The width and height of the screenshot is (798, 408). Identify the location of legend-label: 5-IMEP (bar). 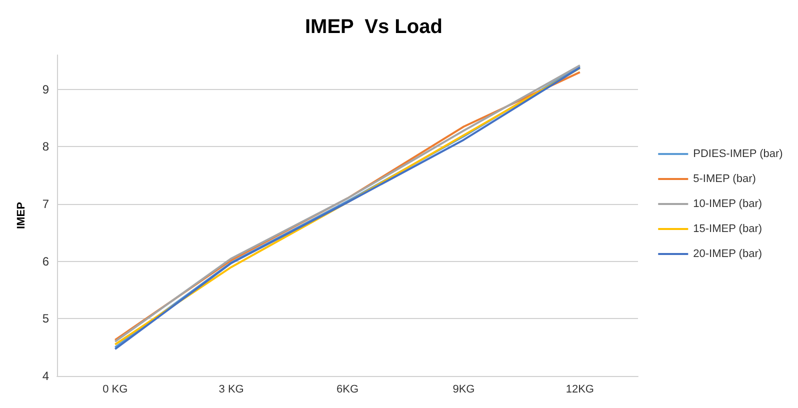
(724, 179).